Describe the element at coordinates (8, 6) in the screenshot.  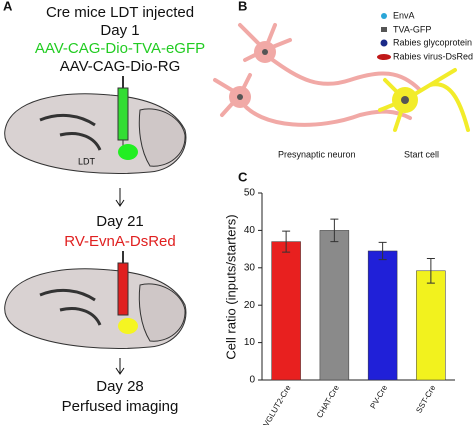
I see `panel-letter: A` at that location.